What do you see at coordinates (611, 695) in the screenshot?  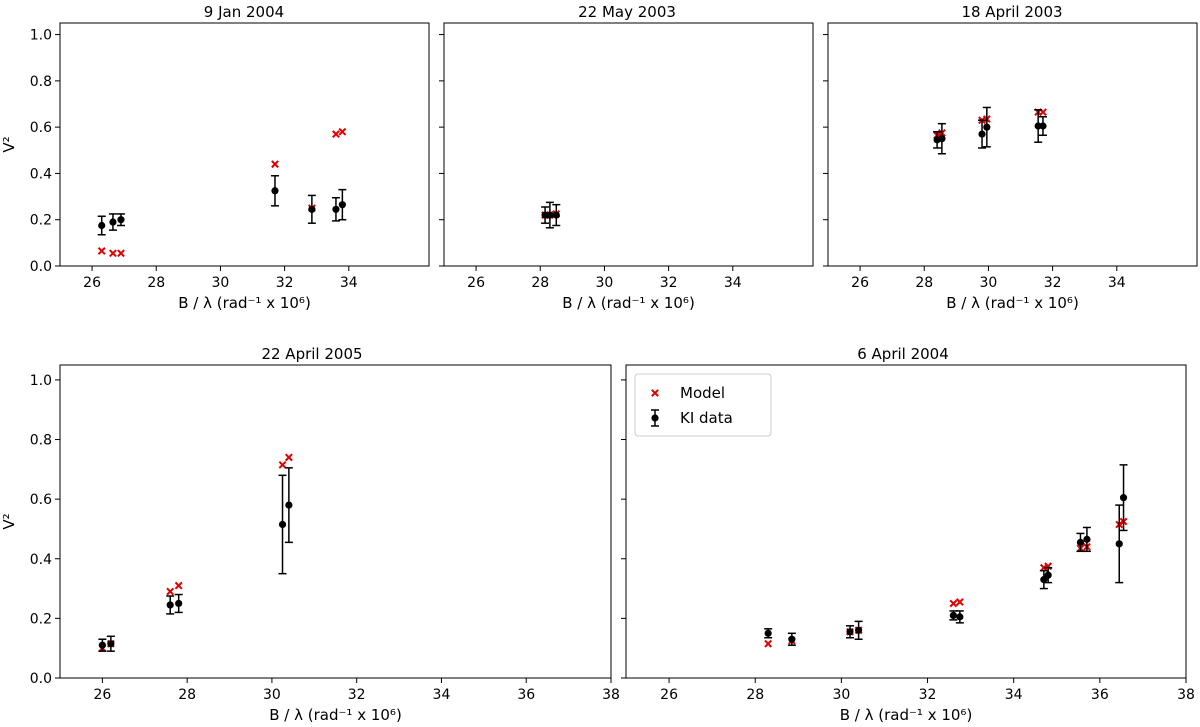 I see `panel-4-xtick-label-6: 38` at bounding box center [611, 695].